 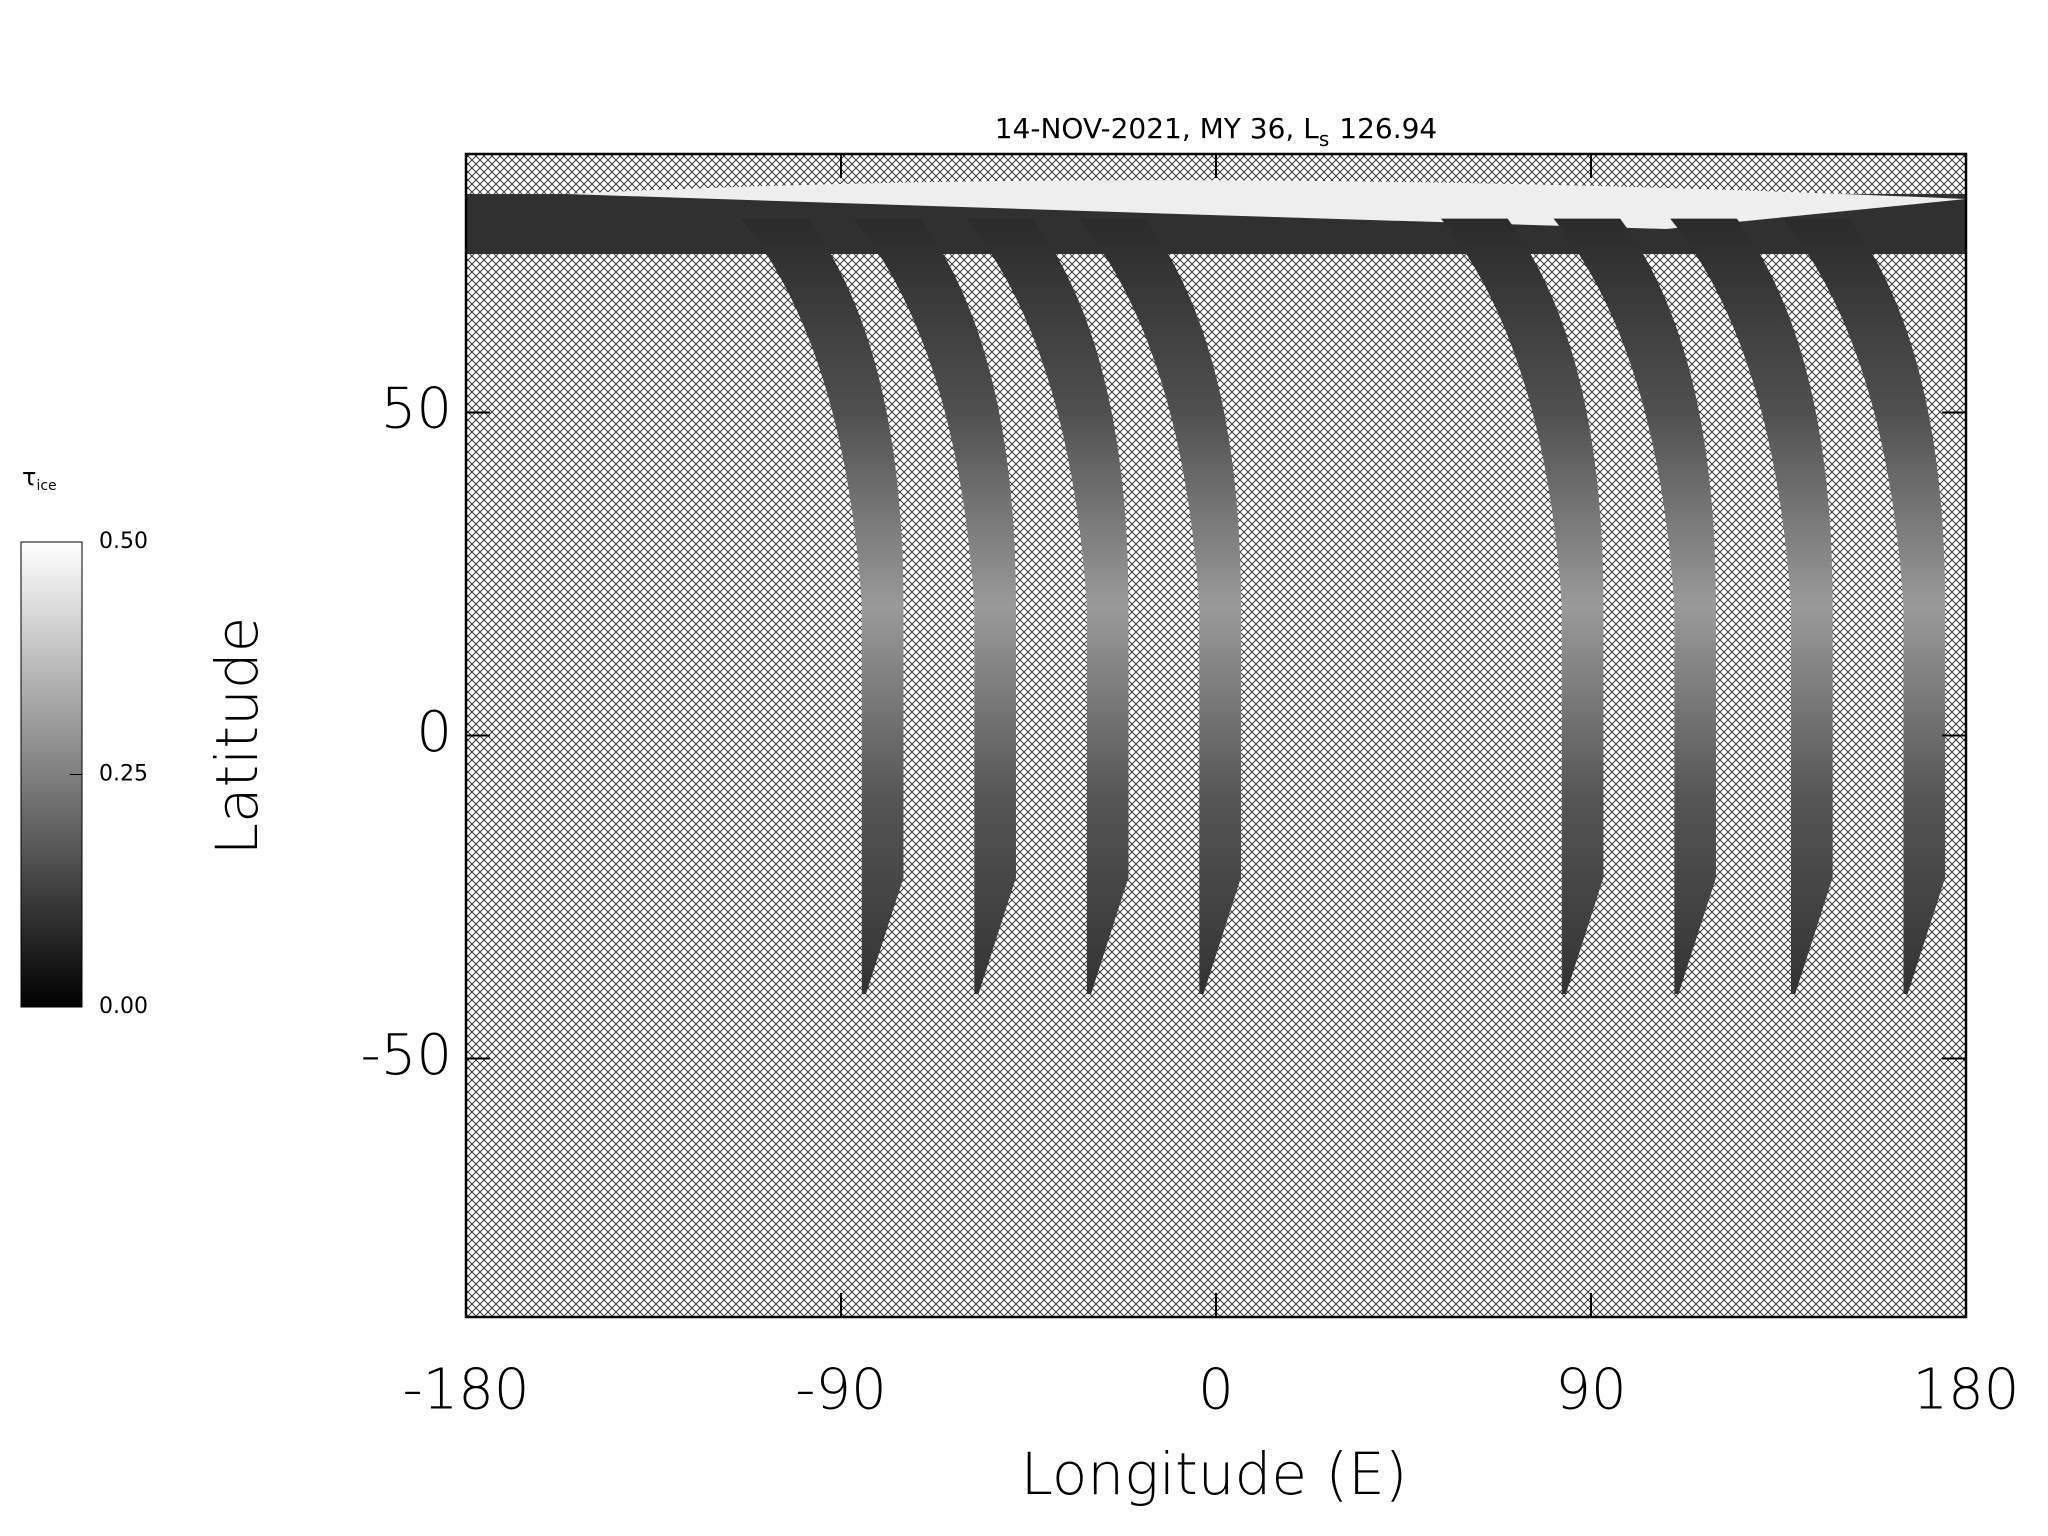 I want to click on x-axis-label: Longitude (E), so click(x=1214, y=1474).